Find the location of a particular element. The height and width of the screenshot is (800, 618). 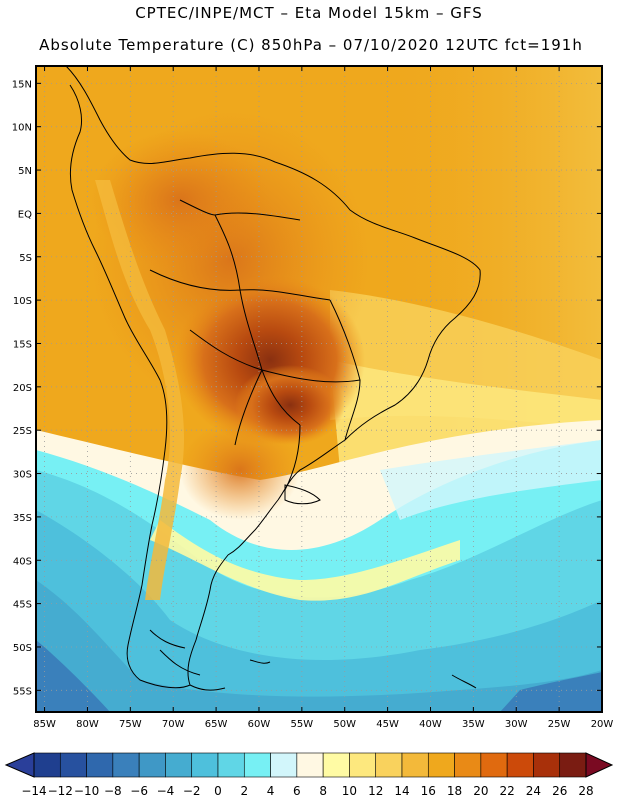

latitude-label: 5N is located at coordinates (25, 171).